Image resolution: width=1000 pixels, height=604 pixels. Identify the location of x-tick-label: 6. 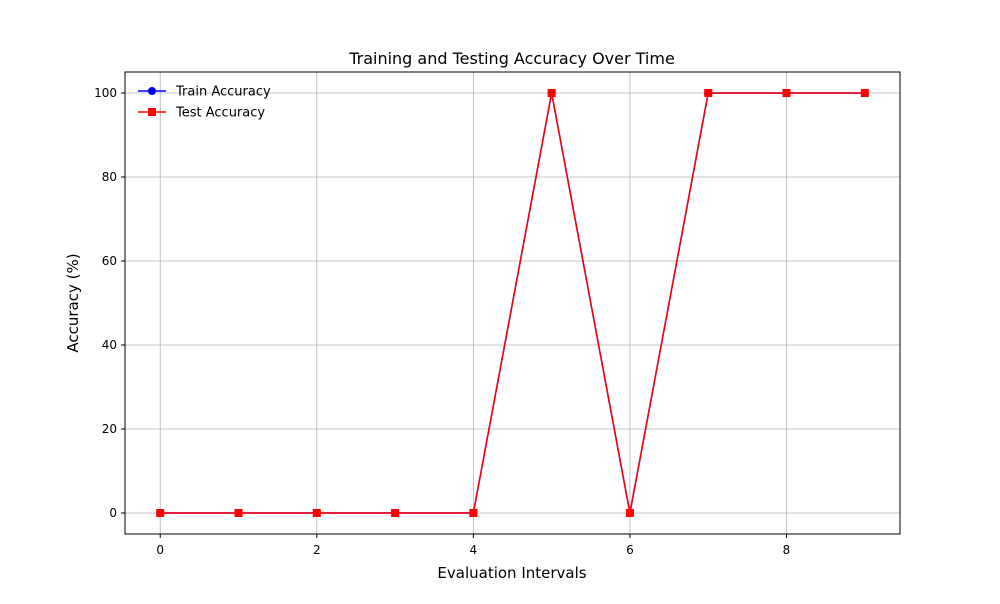
(630, 550).